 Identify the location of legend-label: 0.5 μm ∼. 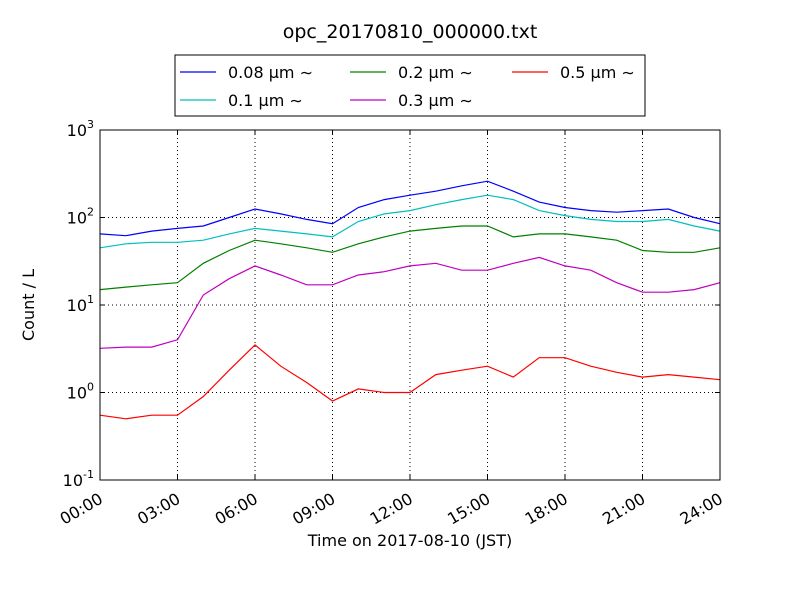
(597, 72).